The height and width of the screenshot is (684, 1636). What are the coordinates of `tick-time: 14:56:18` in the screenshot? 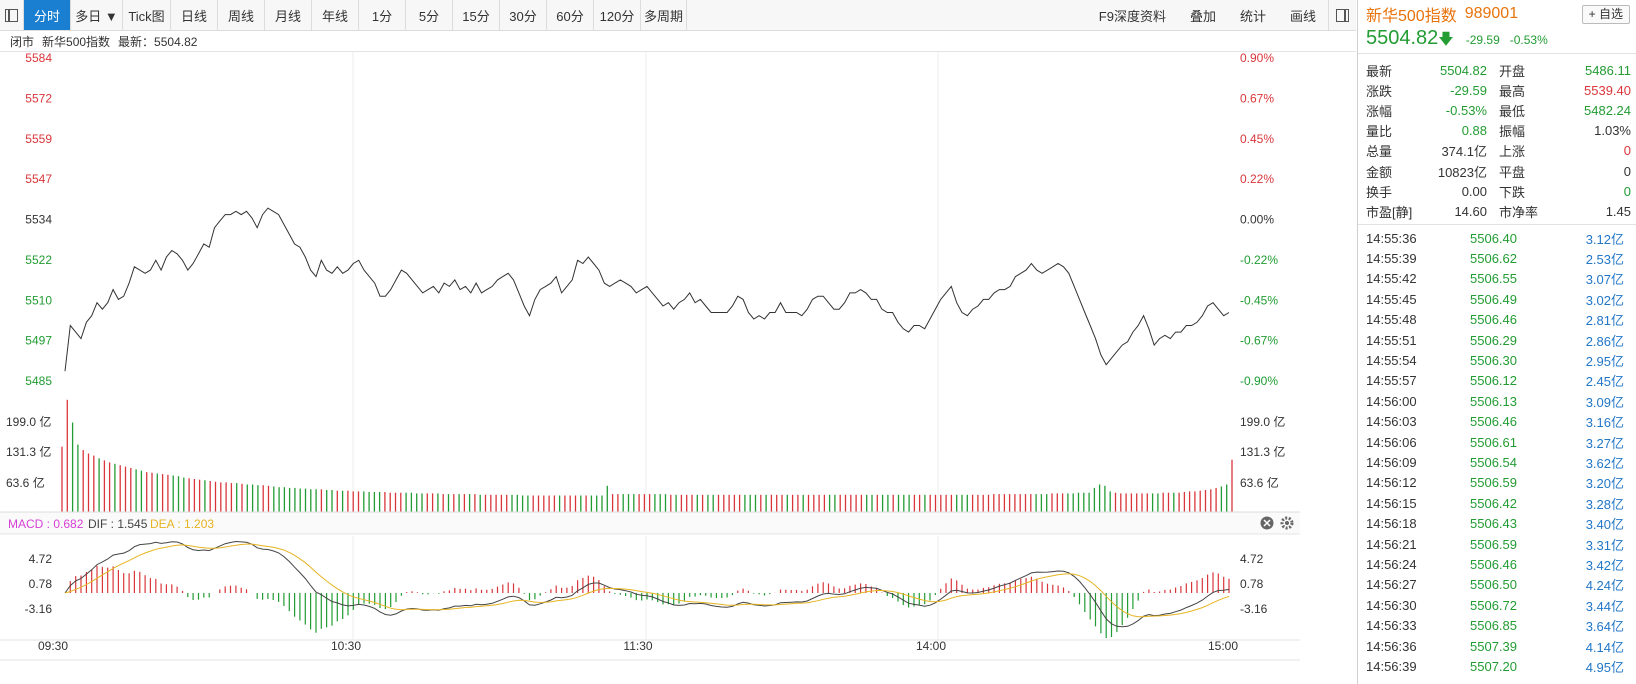 It's located at (1391, 524).